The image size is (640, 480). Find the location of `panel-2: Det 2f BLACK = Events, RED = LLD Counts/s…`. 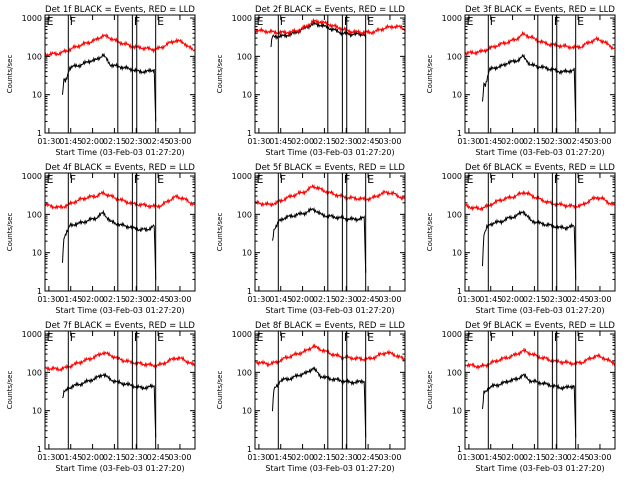

panel-2: Det 2f BLACK = Events, RED = LLD Counts/s… is located at coordinates (311, 81).